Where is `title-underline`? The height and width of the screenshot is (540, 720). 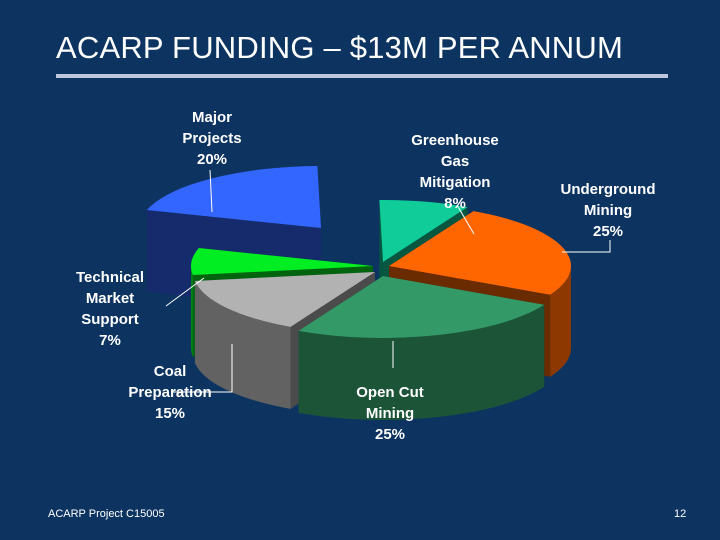
title-underline is located at coordinates (362, 76).